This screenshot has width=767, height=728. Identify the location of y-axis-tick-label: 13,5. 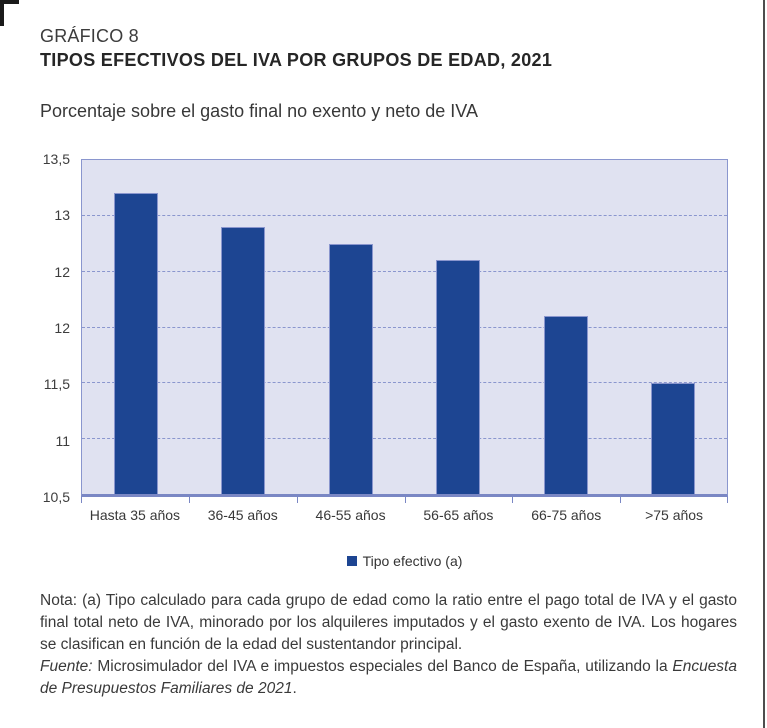
(56, 159).